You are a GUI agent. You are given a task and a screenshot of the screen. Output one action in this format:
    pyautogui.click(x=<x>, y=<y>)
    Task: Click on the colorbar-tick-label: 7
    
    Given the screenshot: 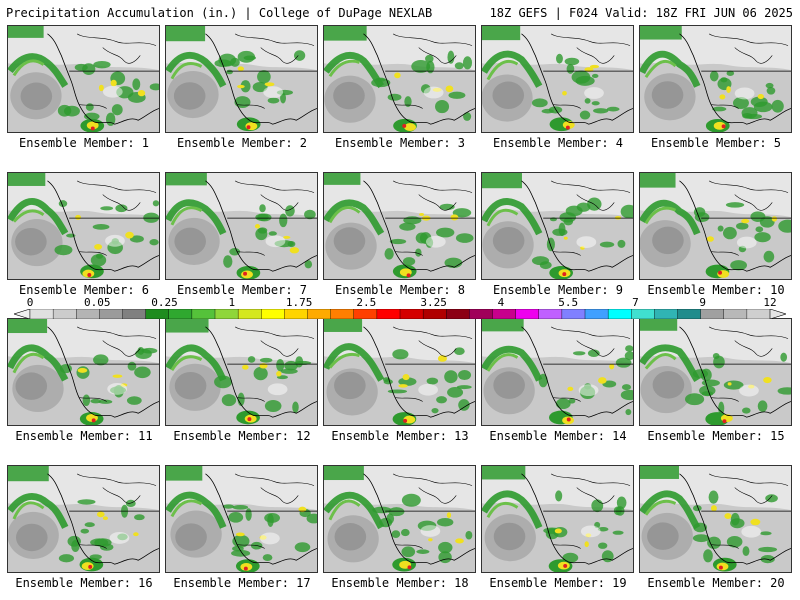 What is the action you would take?
    pyautogui.click(x=635, y=302)
    